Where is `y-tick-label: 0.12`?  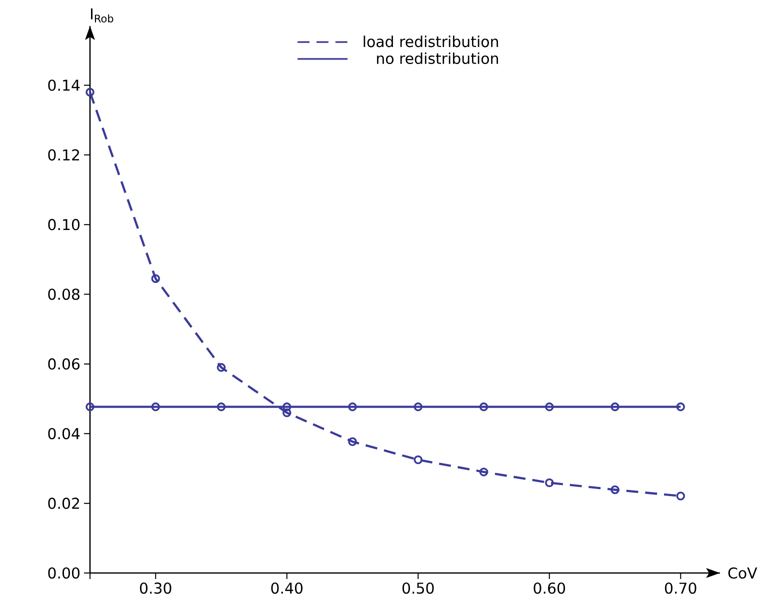
y-tick-label: 0.12 is located at coordinates (64, 155).